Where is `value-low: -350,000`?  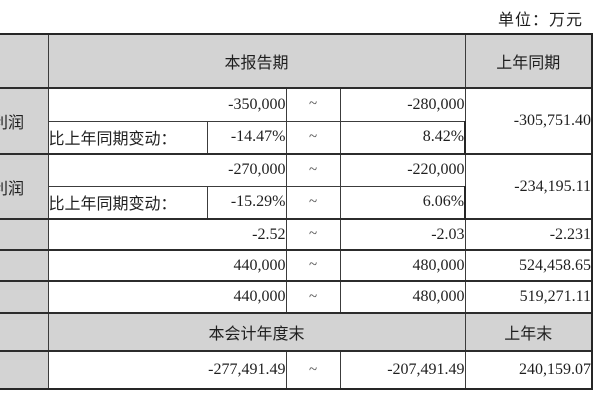 value-low: -350,000 is located at coordinates (167, 104).